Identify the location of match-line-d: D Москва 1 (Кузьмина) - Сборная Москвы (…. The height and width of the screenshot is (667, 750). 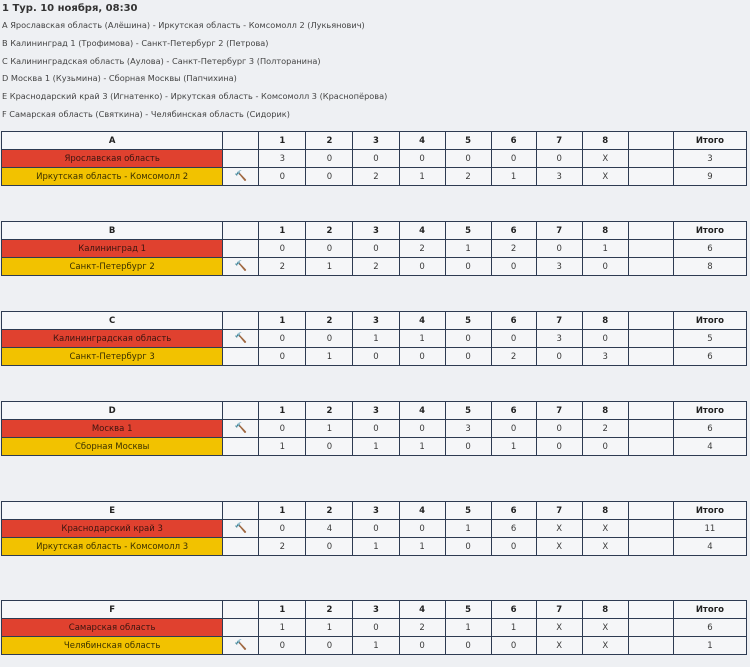
(119, 78).